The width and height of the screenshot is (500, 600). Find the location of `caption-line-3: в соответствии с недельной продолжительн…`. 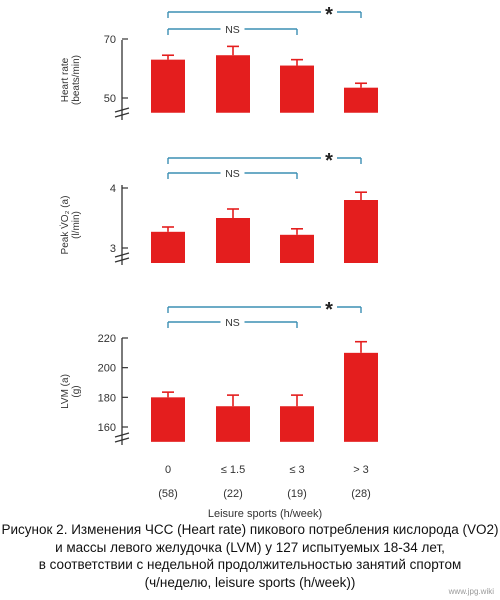

caption-line-3: в соответствии с недельной продолжительн… is located at coordinates (250, 564).